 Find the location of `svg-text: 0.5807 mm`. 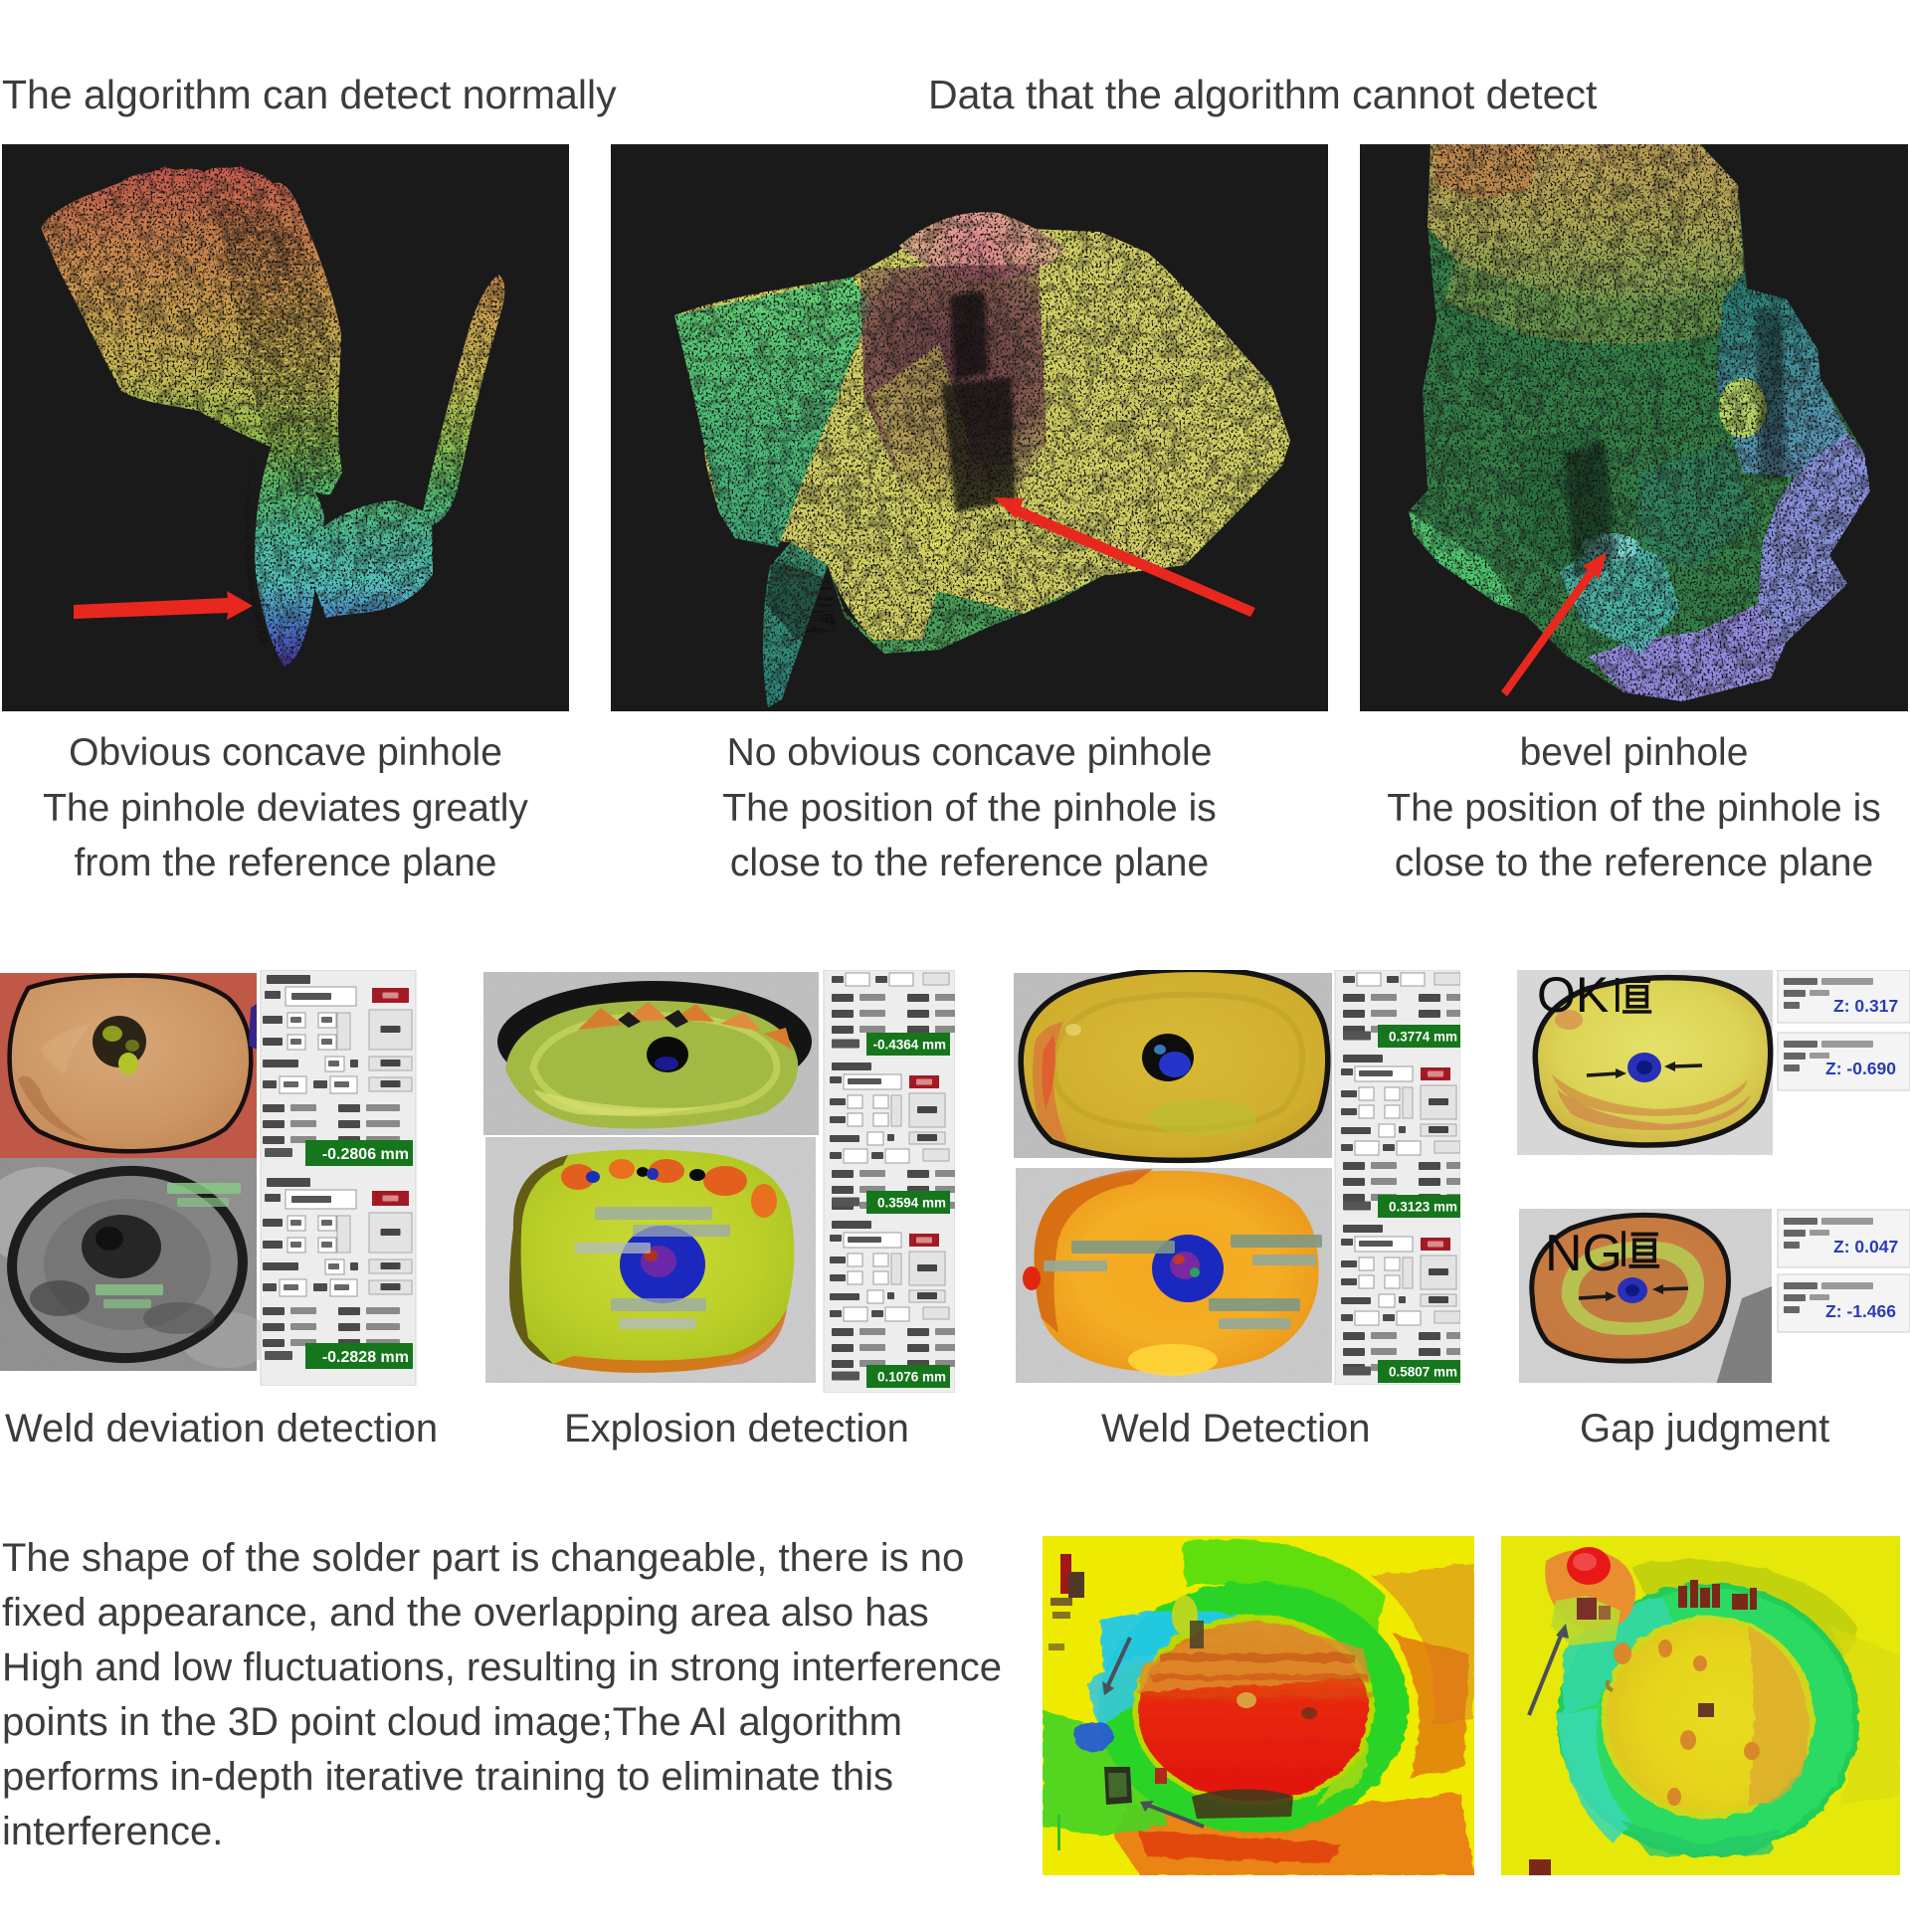

svg-text: 0.5807 mm is located at coordinates (1423, 1371).